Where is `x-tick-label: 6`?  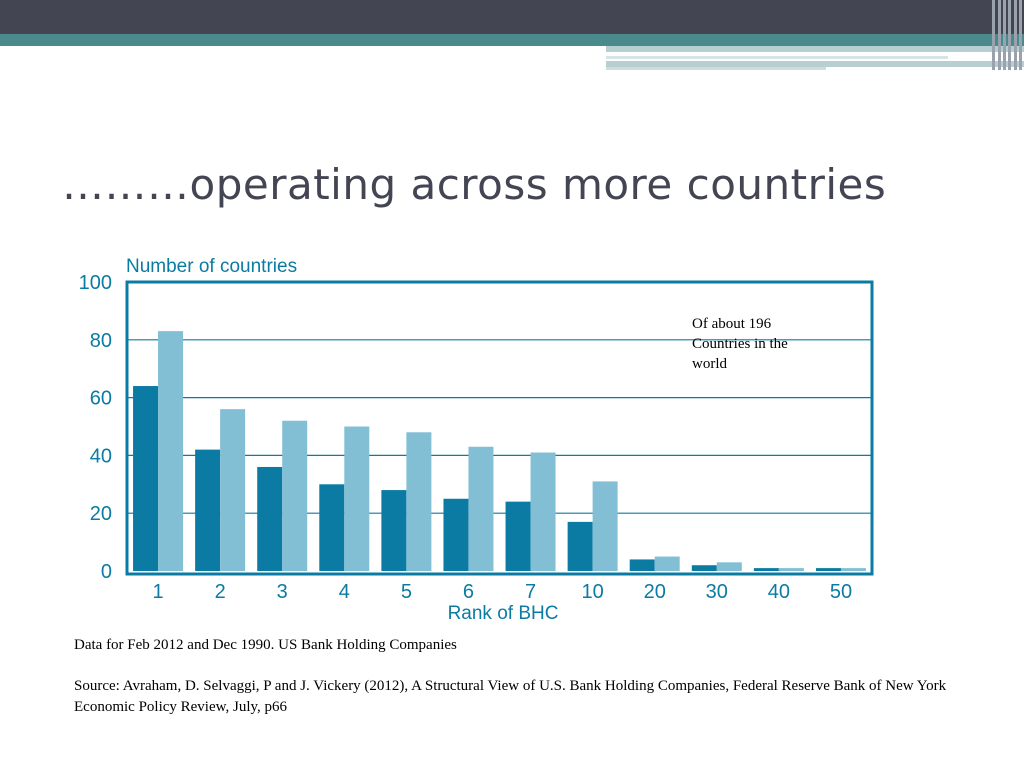 x-tick-label: 6 is located at coordinates (468, 592).